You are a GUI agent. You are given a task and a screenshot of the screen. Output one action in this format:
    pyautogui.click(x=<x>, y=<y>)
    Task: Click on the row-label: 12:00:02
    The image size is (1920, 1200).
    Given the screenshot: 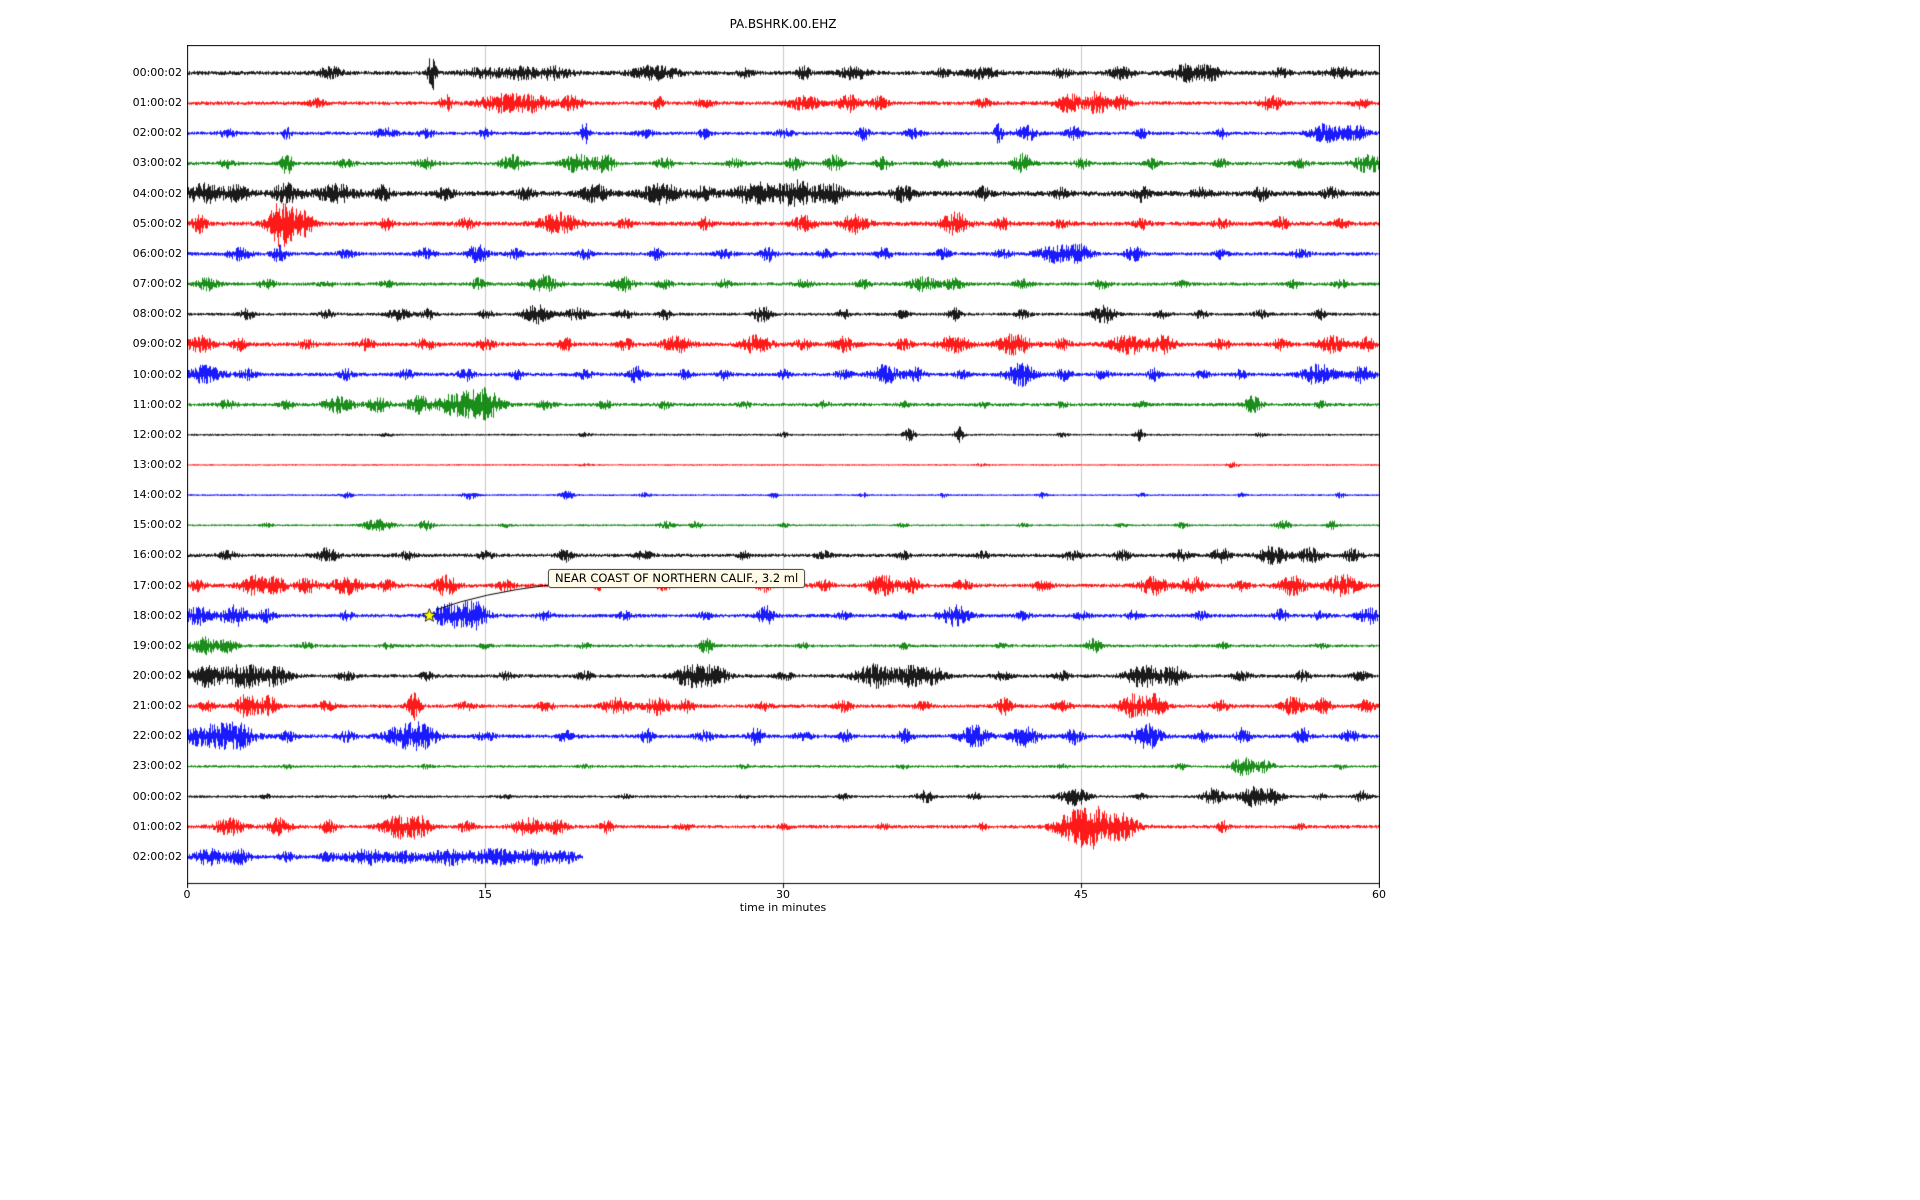 What is the action you would take?
    pyautogui.click(x=157, y=434)
    